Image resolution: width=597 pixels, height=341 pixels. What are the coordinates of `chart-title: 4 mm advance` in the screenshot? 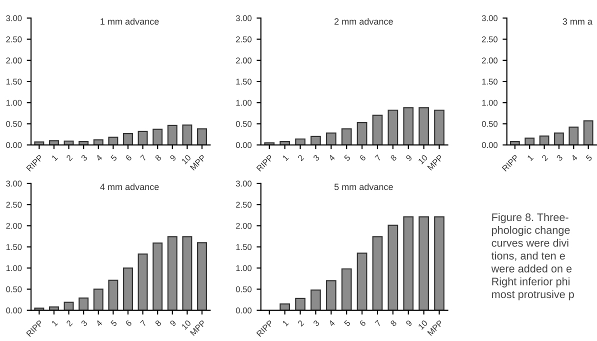 It's located at (129, 186).